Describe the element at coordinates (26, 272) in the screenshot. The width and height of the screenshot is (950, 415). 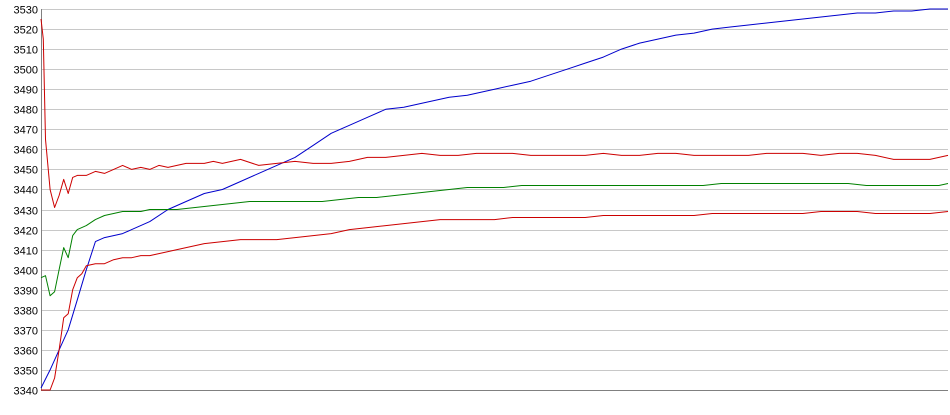
I see `y-tick-label: 3400` at that location.